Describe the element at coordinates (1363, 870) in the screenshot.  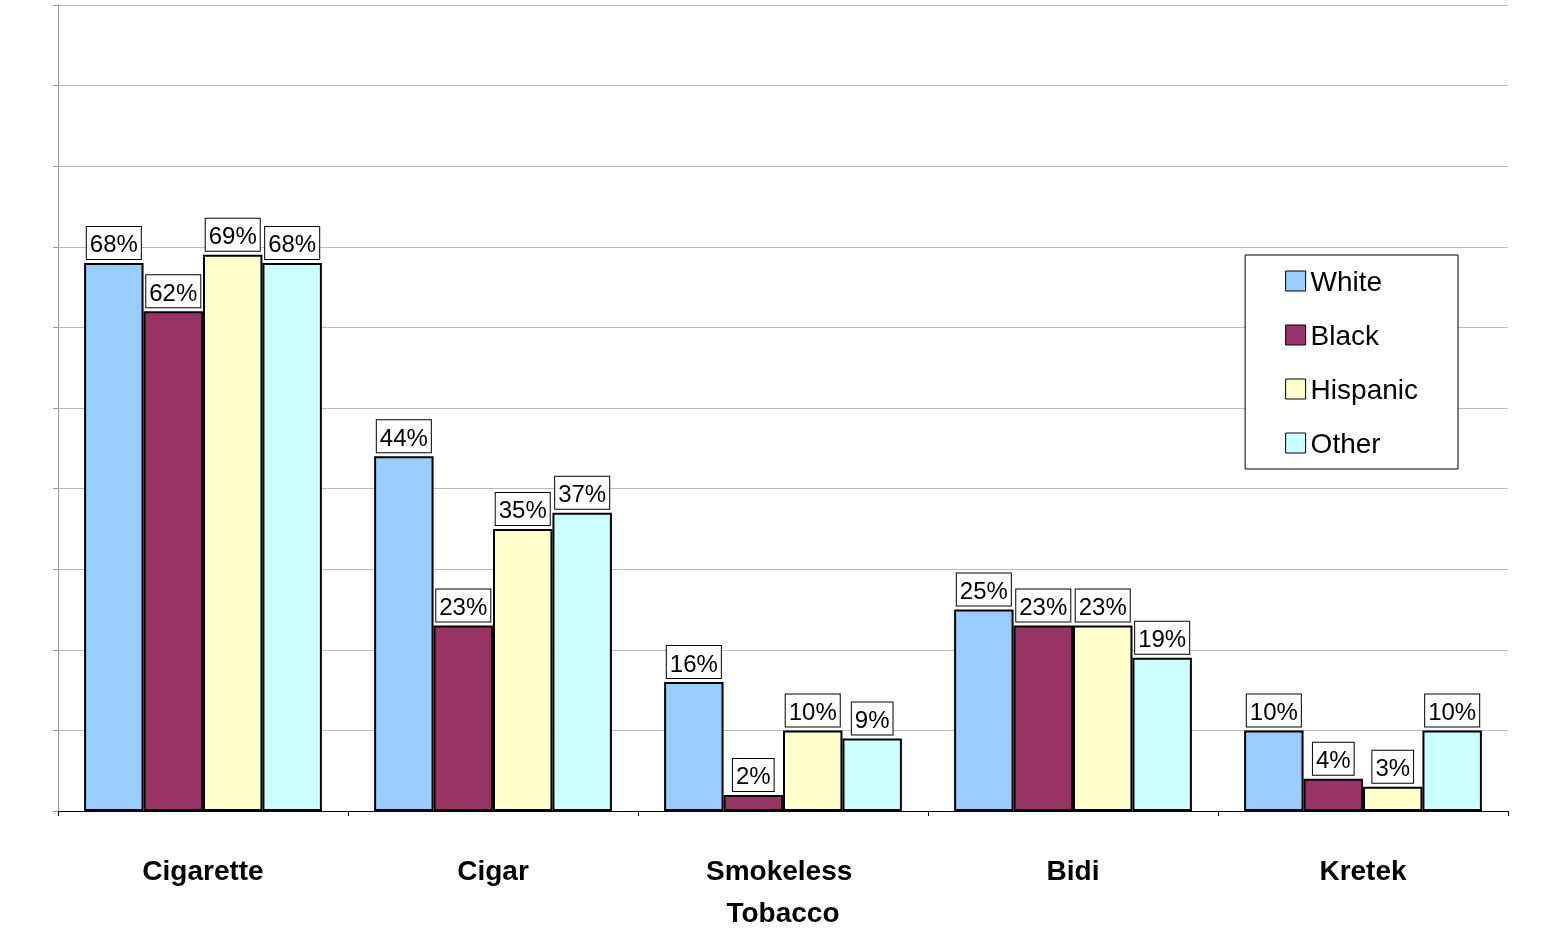
I see `x-tick-label: Kretek` at that location.